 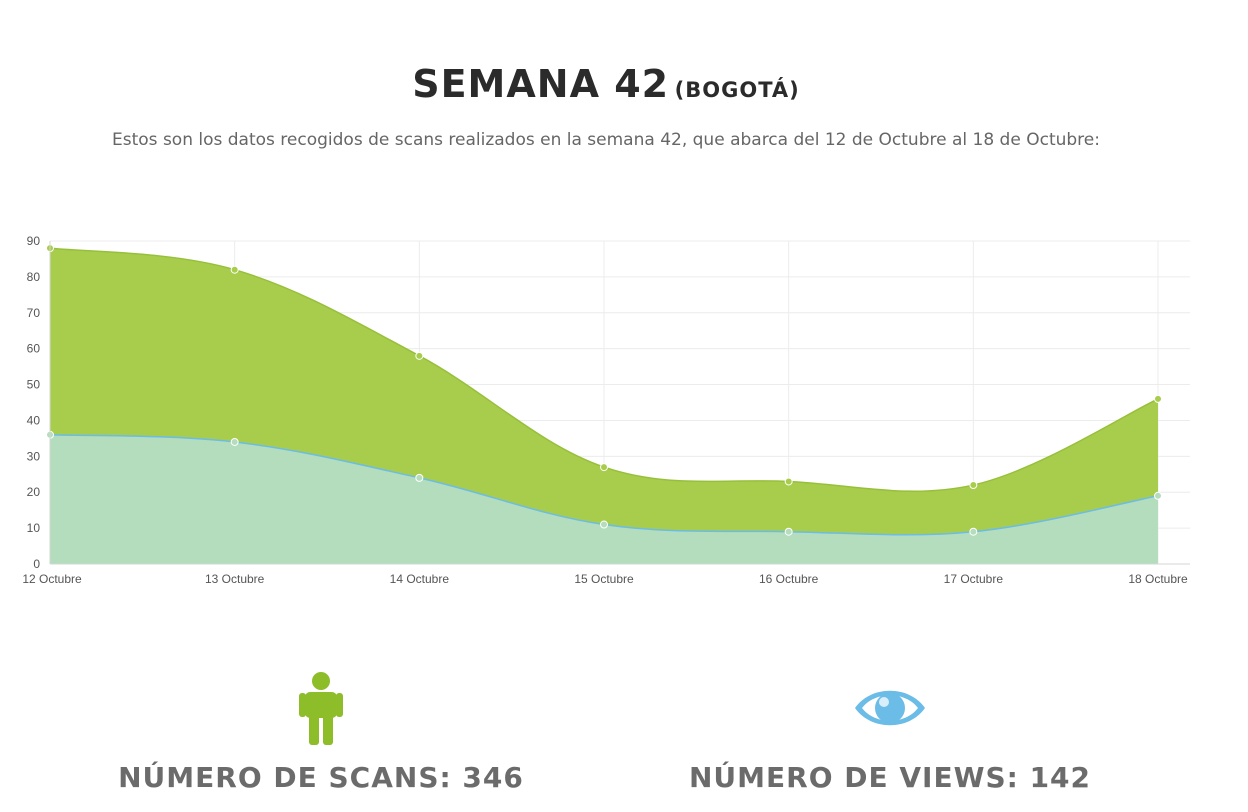 I want to click on y-tick-label: 60, so click(x=34, y=349).